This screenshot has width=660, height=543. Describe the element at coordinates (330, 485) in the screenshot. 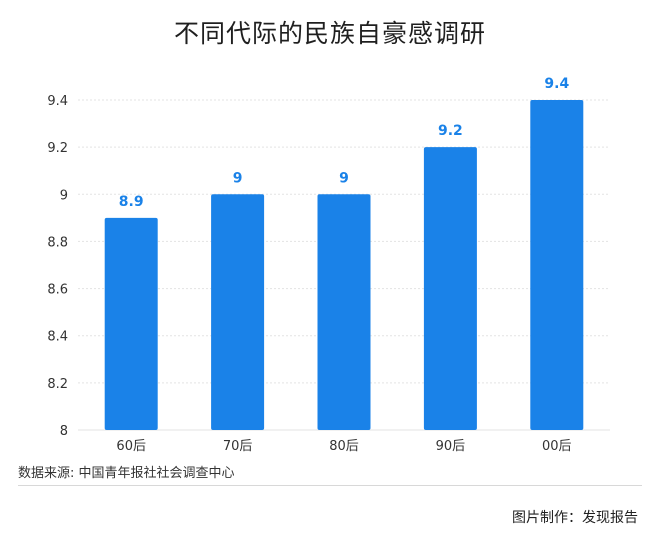

I see `footer-divider` at that location.